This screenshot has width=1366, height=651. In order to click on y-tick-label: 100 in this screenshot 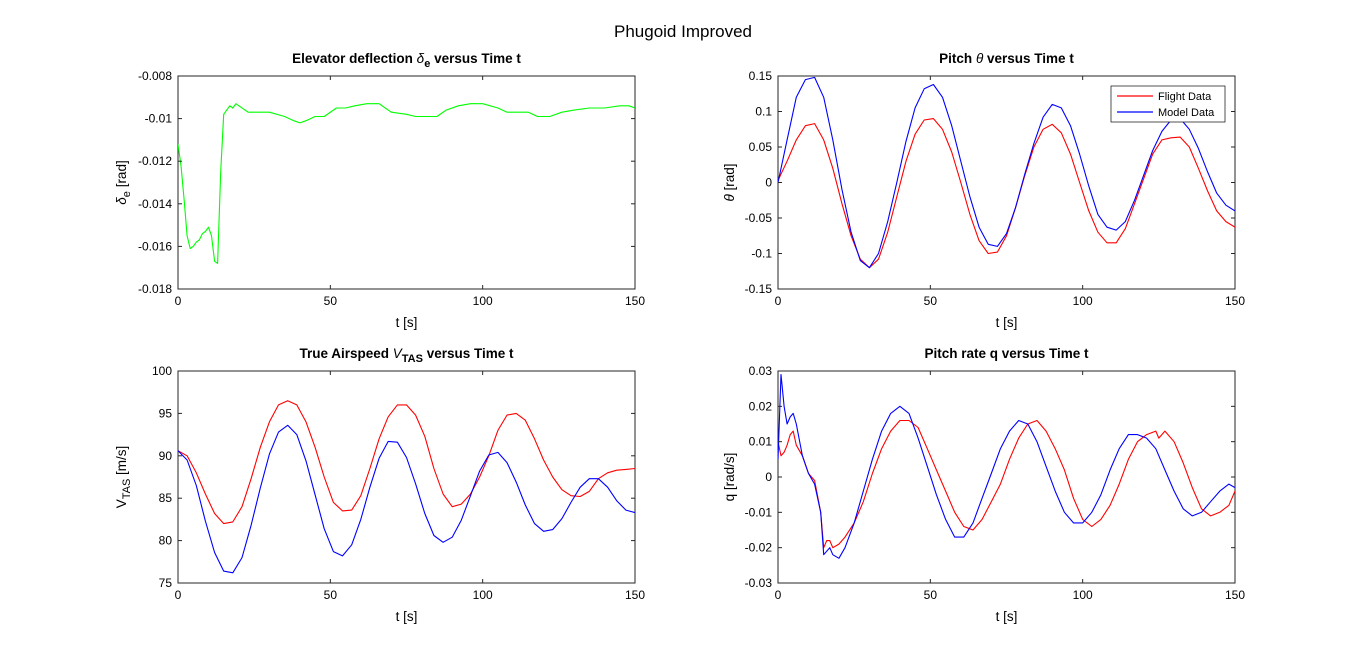, I will do `click(162, 371)`.